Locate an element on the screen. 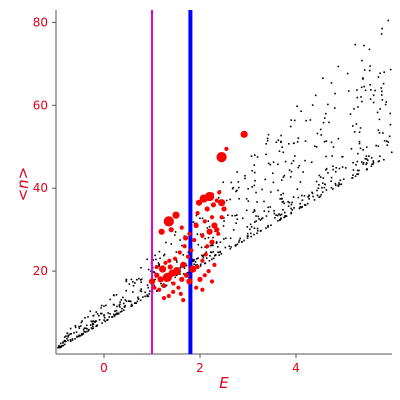 Image resolution: width=400 pixels, height=400 pixels. x-axis-label: E is located at coordinates (224, 383).